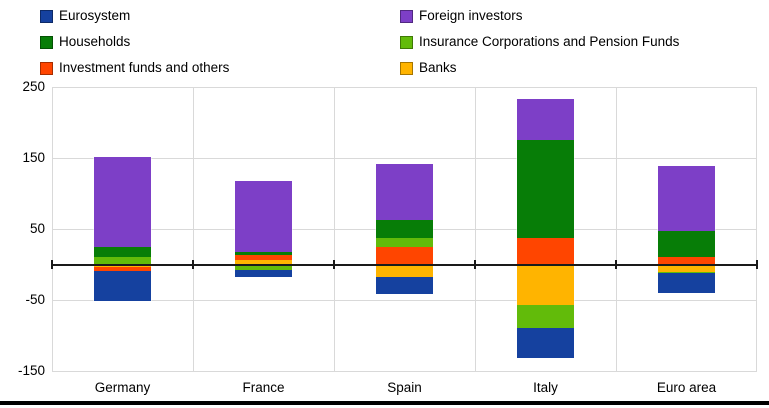 The width and height of the screenshot is (769, 408). I want to click on bar-germany-foreign-investors, so click(122, 202).